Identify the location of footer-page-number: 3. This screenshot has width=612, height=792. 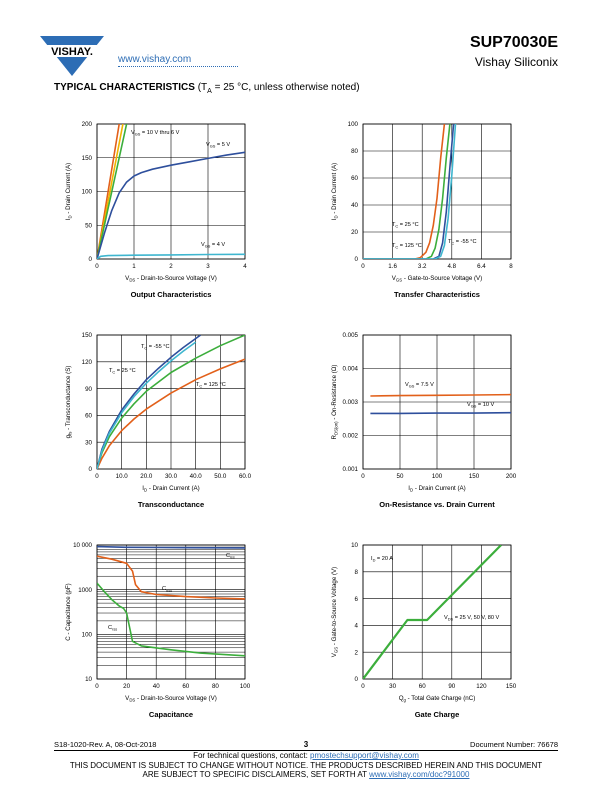
(306, 744).